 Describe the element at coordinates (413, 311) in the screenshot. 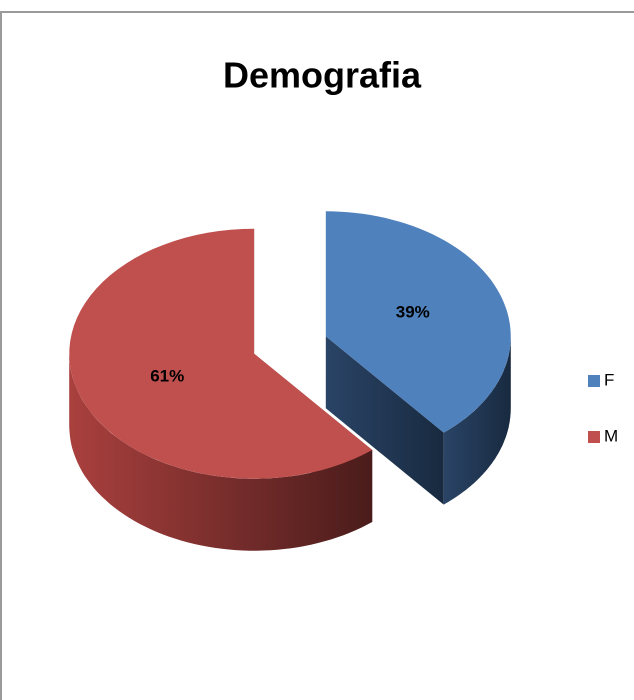

I see `data-label: 39%` at that location.